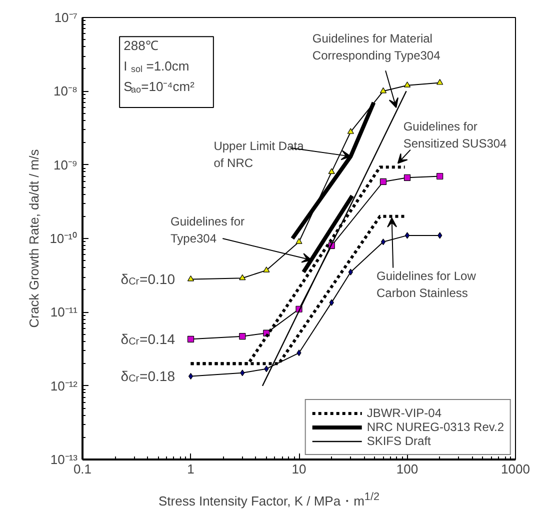 The image size is (538, 520). Describe the element at coordinates (65, 164) in the screenshot. I see `y-tick-label: 10⁻⁹` at that location.